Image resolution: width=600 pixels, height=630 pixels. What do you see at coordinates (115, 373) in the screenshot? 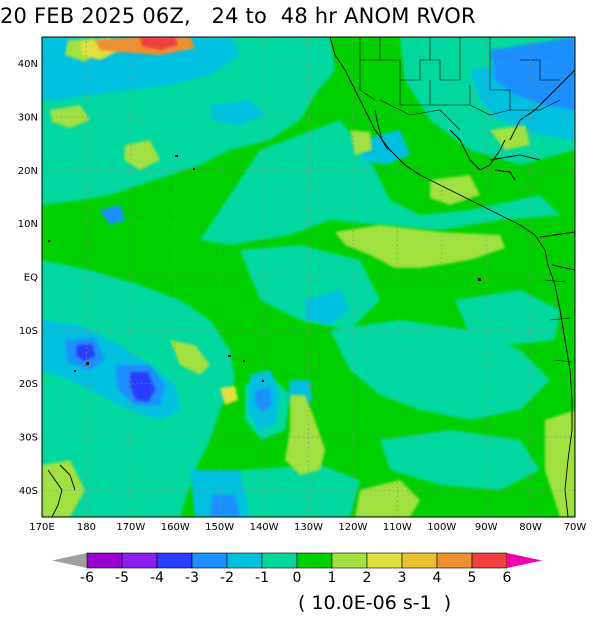
I see `negative-peak-regions` at bounding box center [115, 373].